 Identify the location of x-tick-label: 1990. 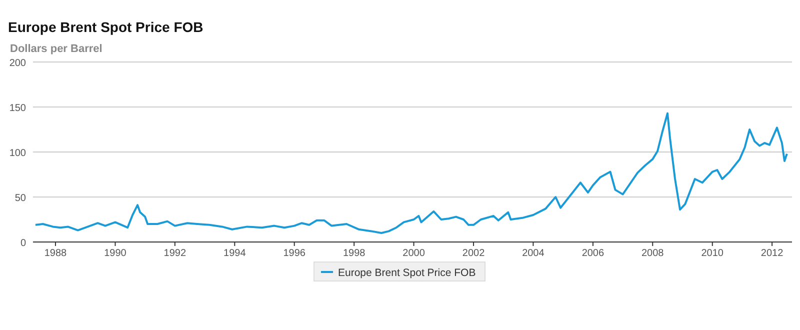
(115, 253).